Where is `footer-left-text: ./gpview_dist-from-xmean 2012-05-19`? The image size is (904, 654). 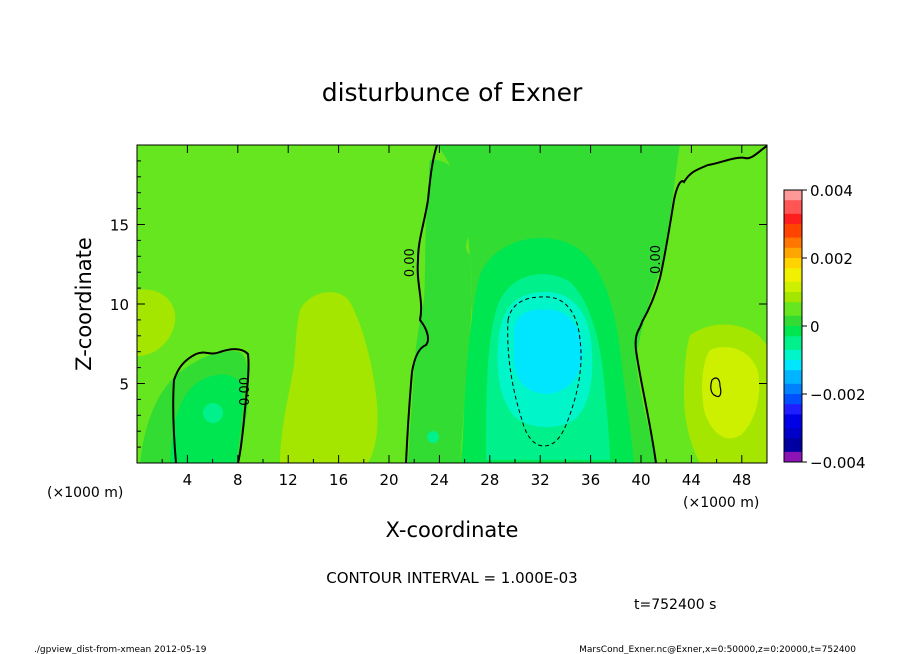 footer-left-text: ./gpview_dist-from-xmean 2012-05-19 is located at coordinates (120, 649).